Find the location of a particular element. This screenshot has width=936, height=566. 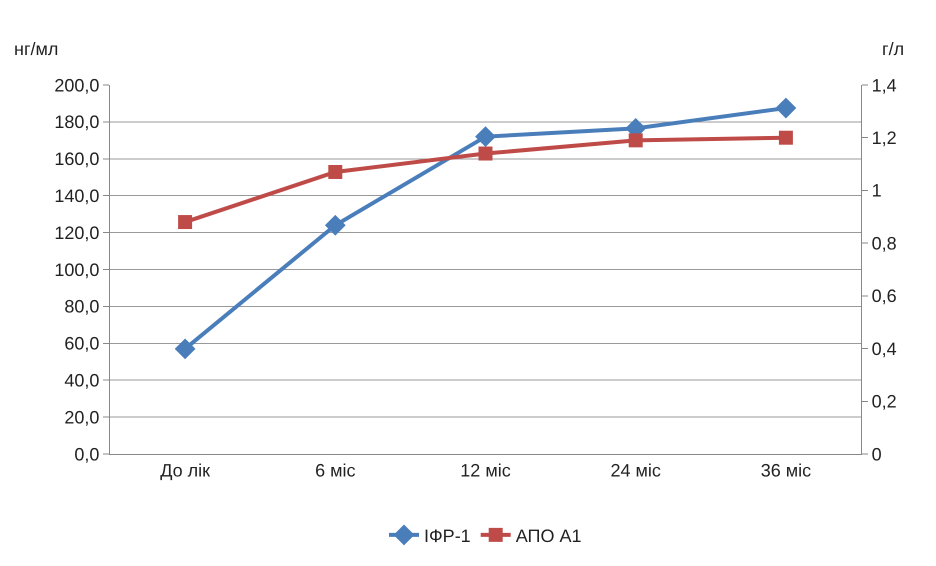

y-tick-label: 200,0 is located at coordinates (77, 85).